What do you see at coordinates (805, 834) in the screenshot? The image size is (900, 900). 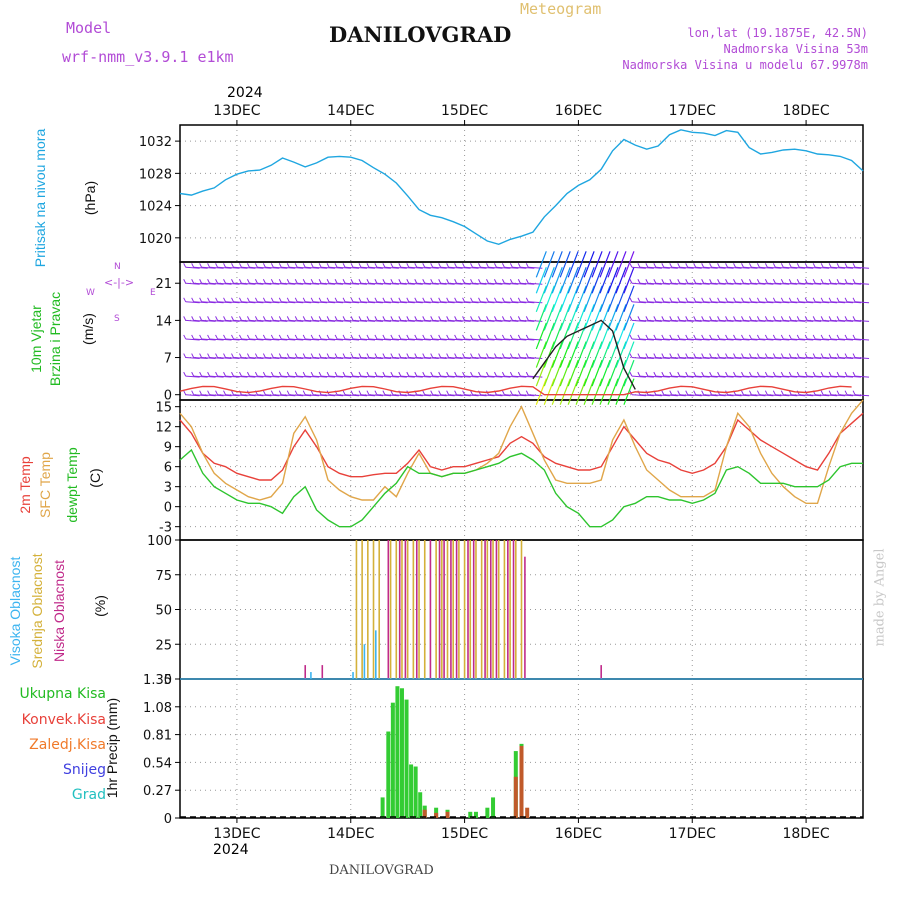 I see `day-label-bottom: 18DEC` at bounding box center [805, 834].